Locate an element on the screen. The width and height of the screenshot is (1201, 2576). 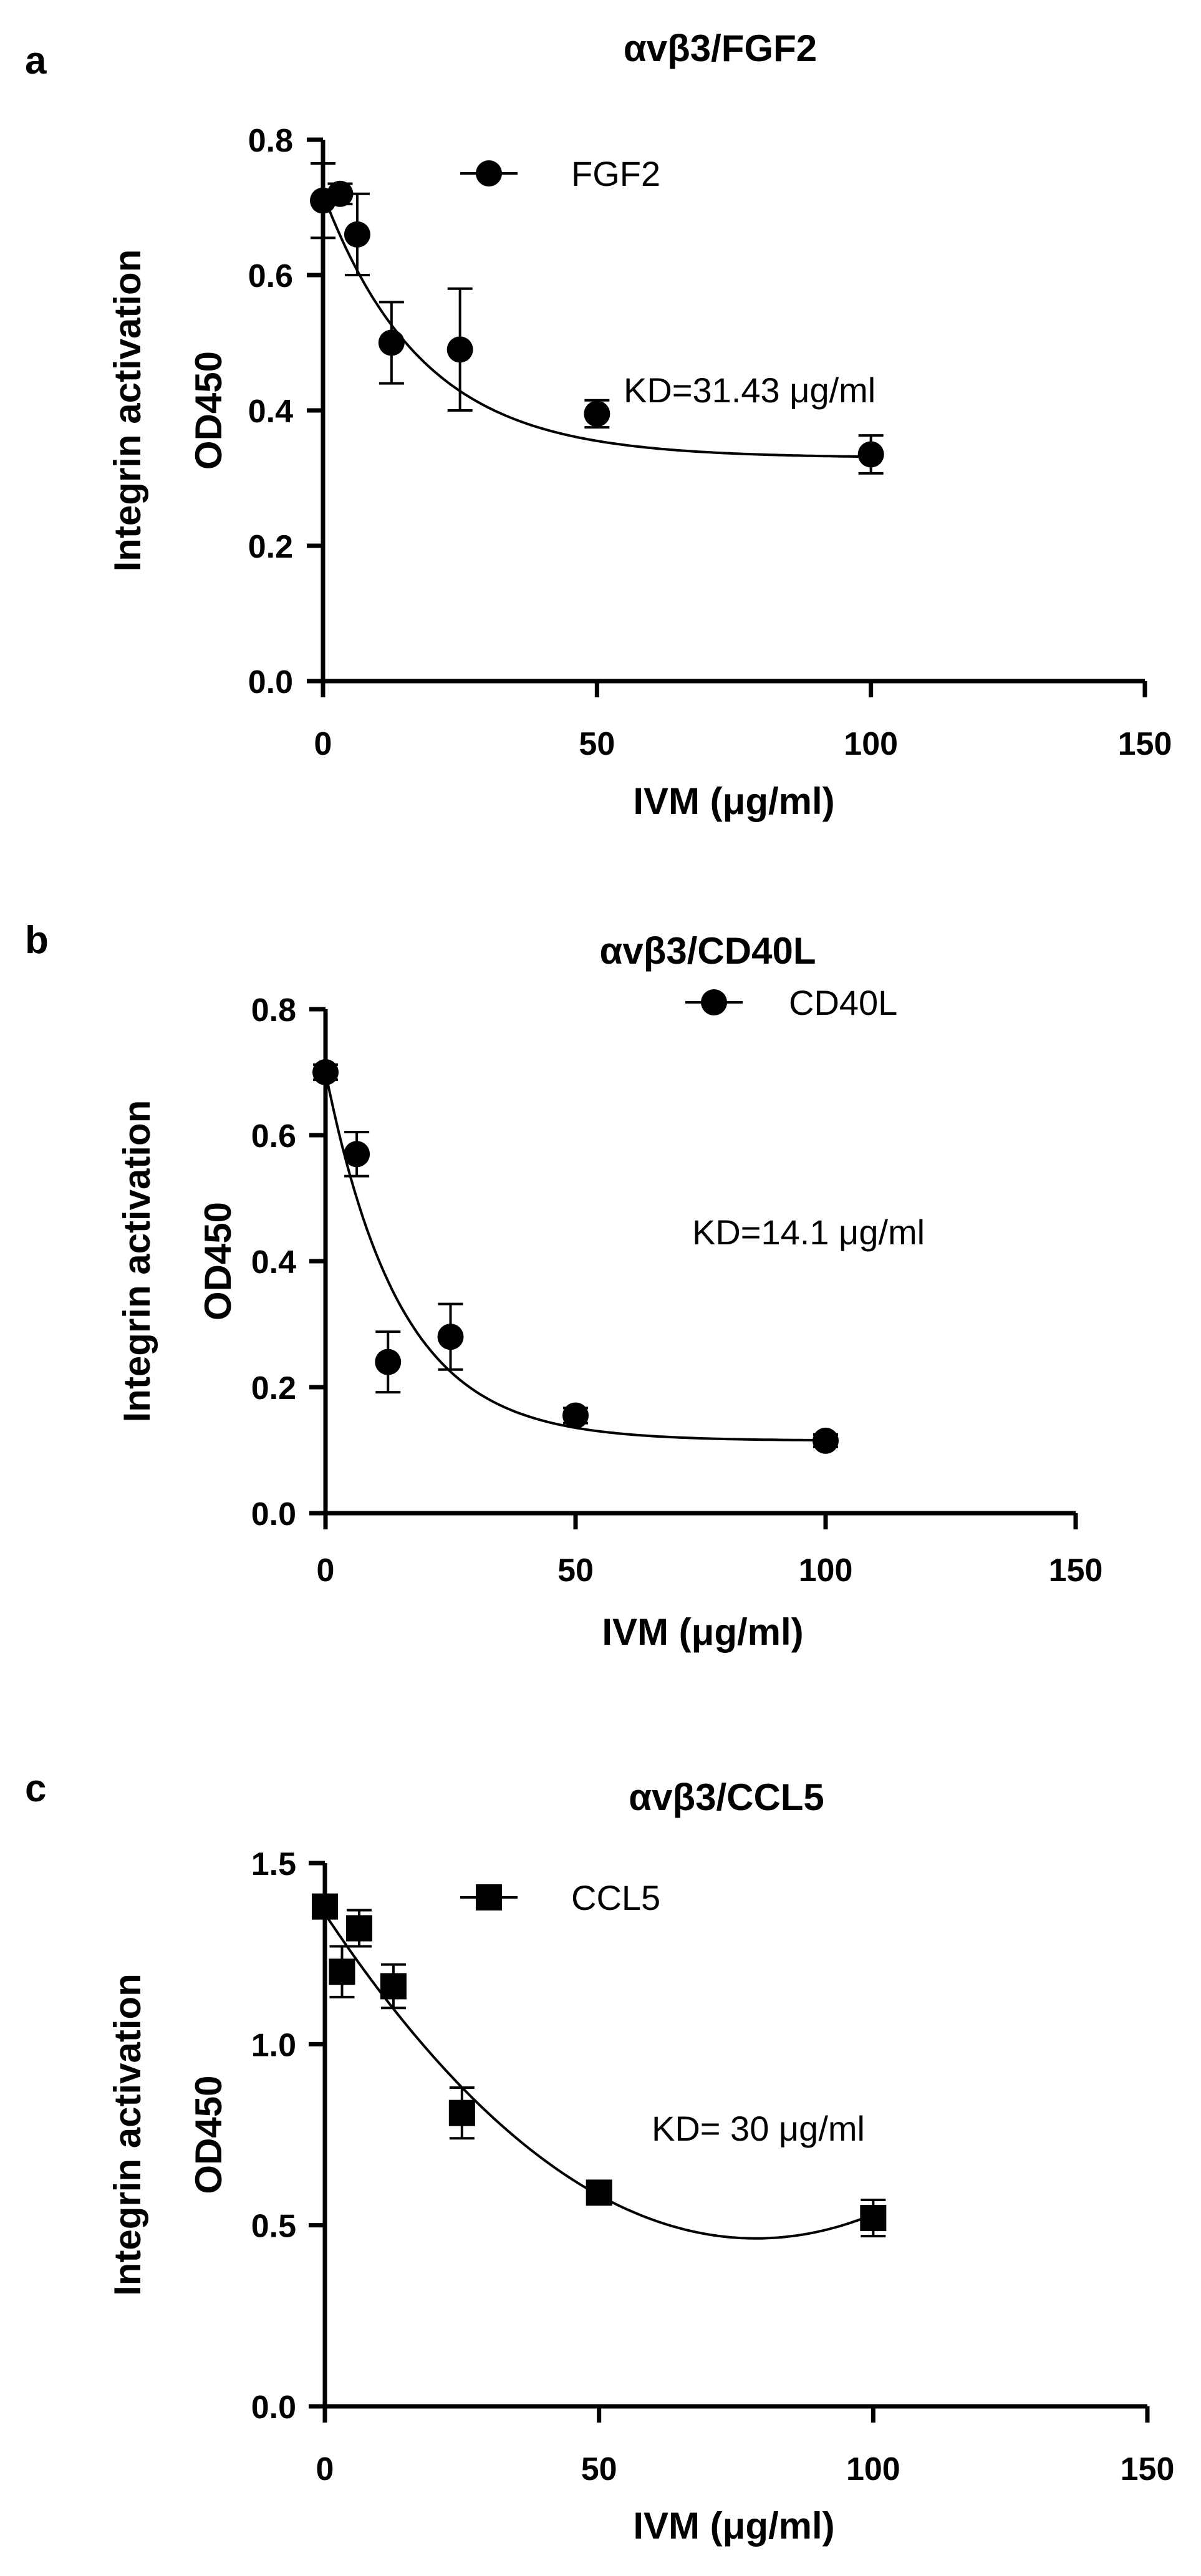
chart-title: αvβ3/CCL5 is located at coordinates (727, 1797).